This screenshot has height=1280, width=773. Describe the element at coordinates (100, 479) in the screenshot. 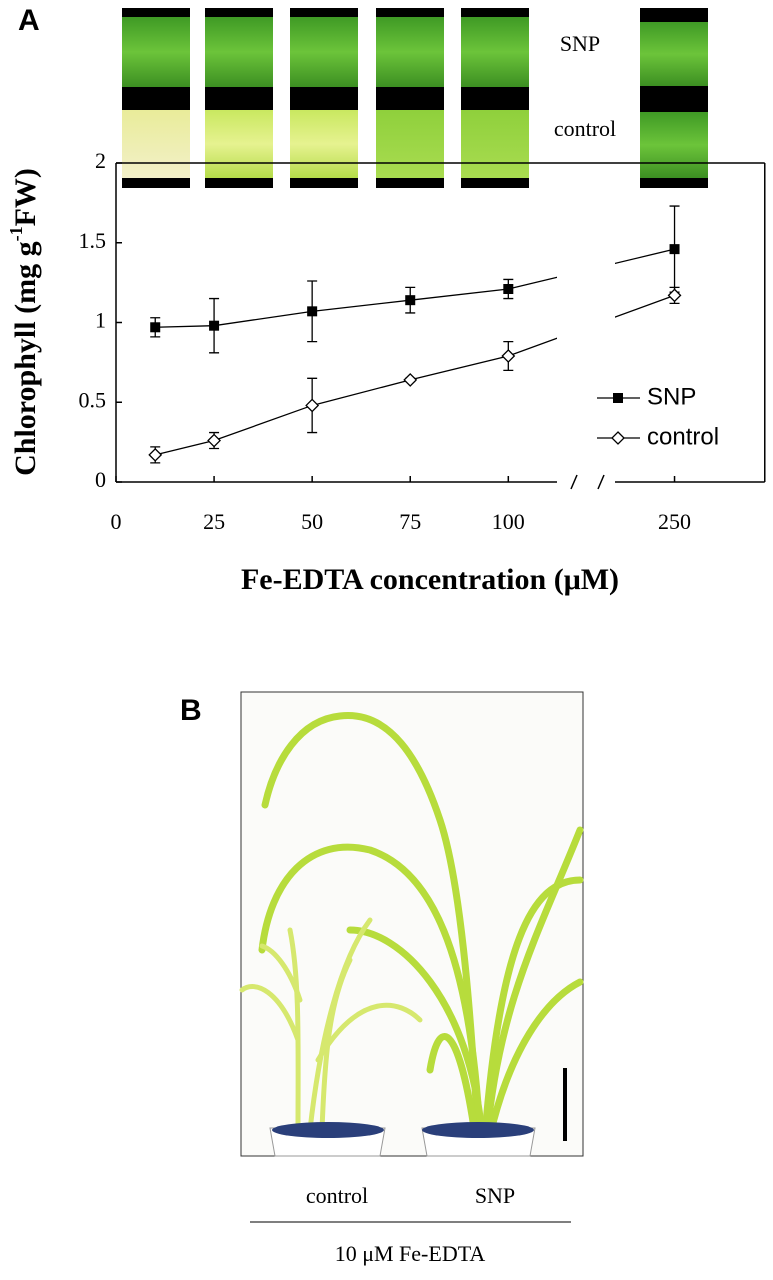

I see `y-tick-label: 0` at that location.